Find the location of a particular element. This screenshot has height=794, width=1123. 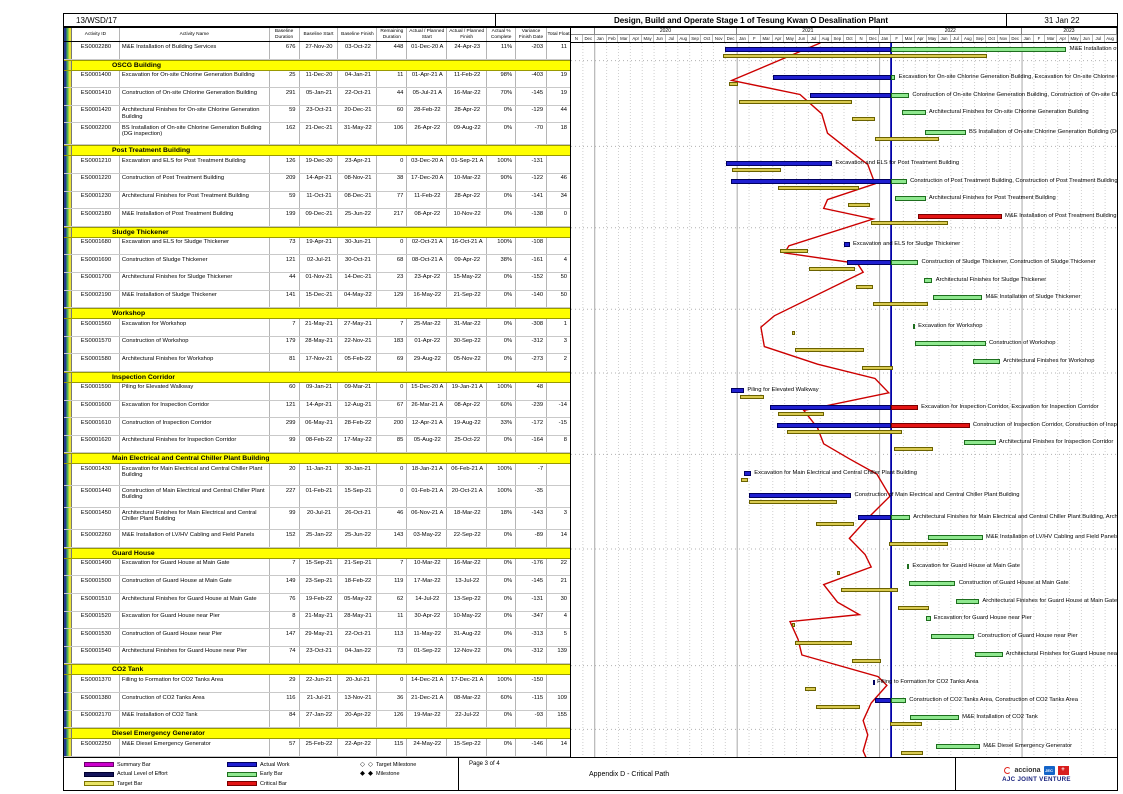

baseline-finish: 28-Feb-22 is located at coordinates (358, 426).